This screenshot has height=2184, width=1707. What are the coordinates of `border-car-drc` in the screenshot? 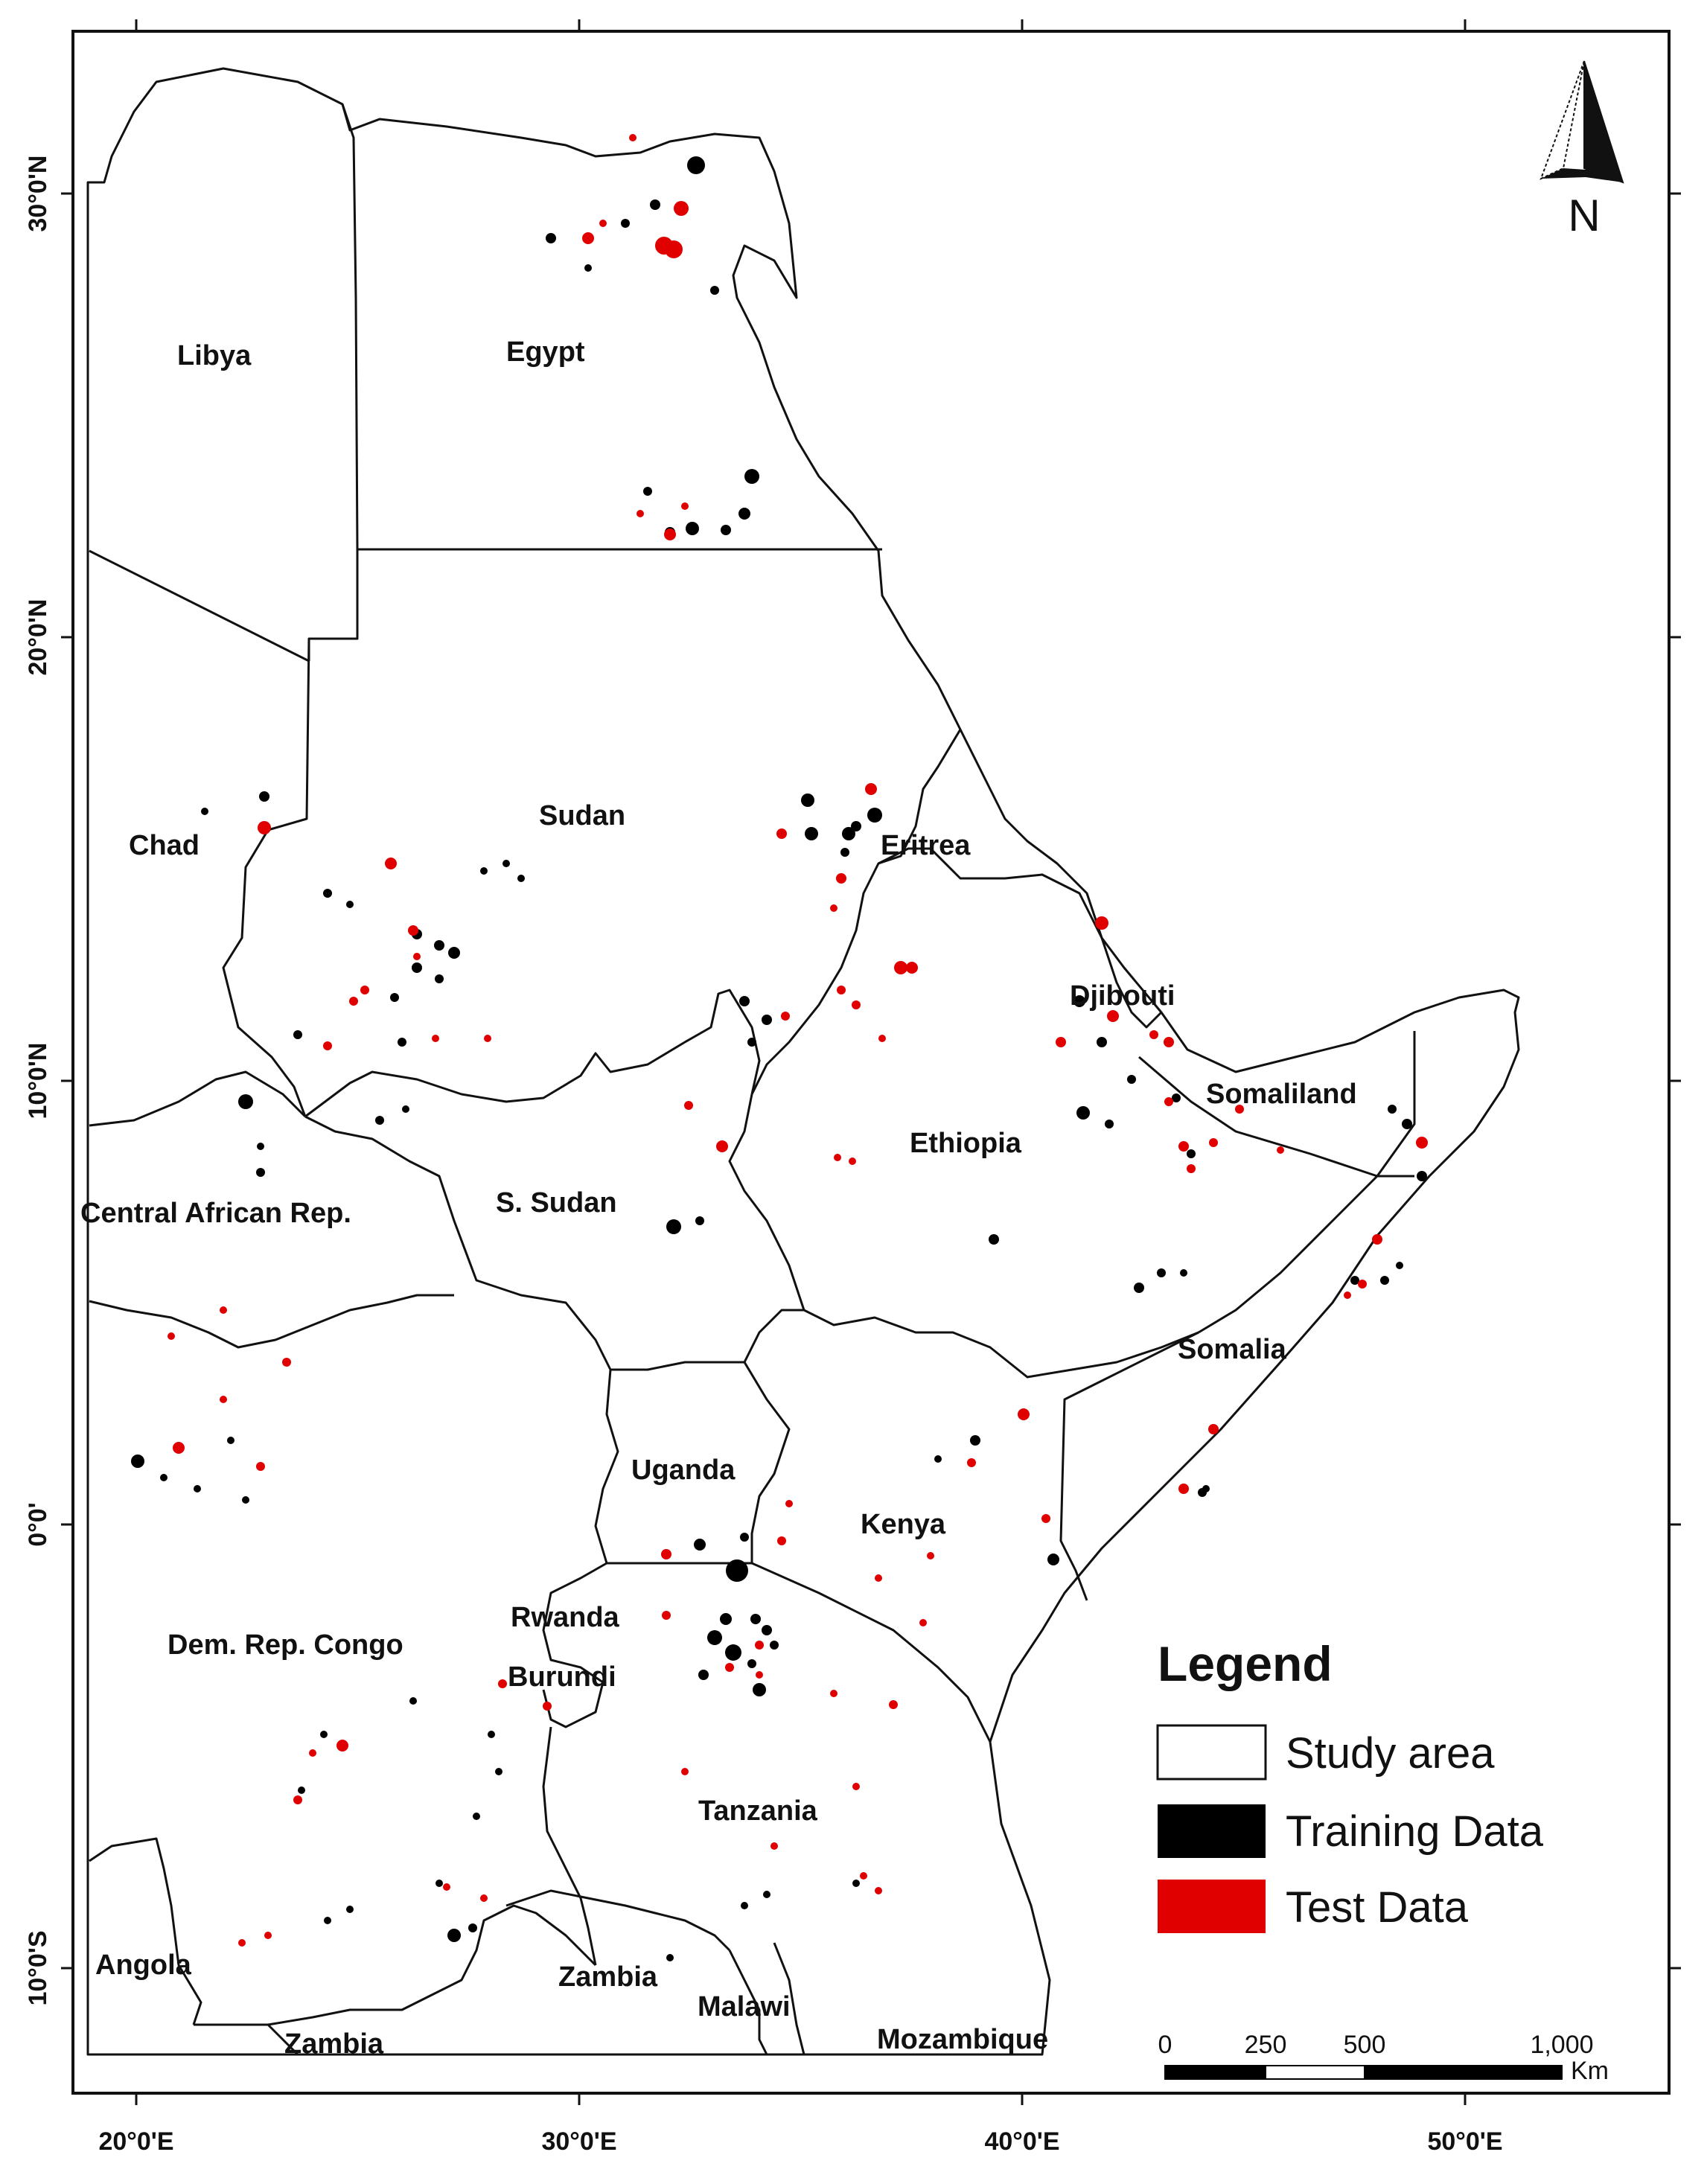 It's located at (271, 1321).